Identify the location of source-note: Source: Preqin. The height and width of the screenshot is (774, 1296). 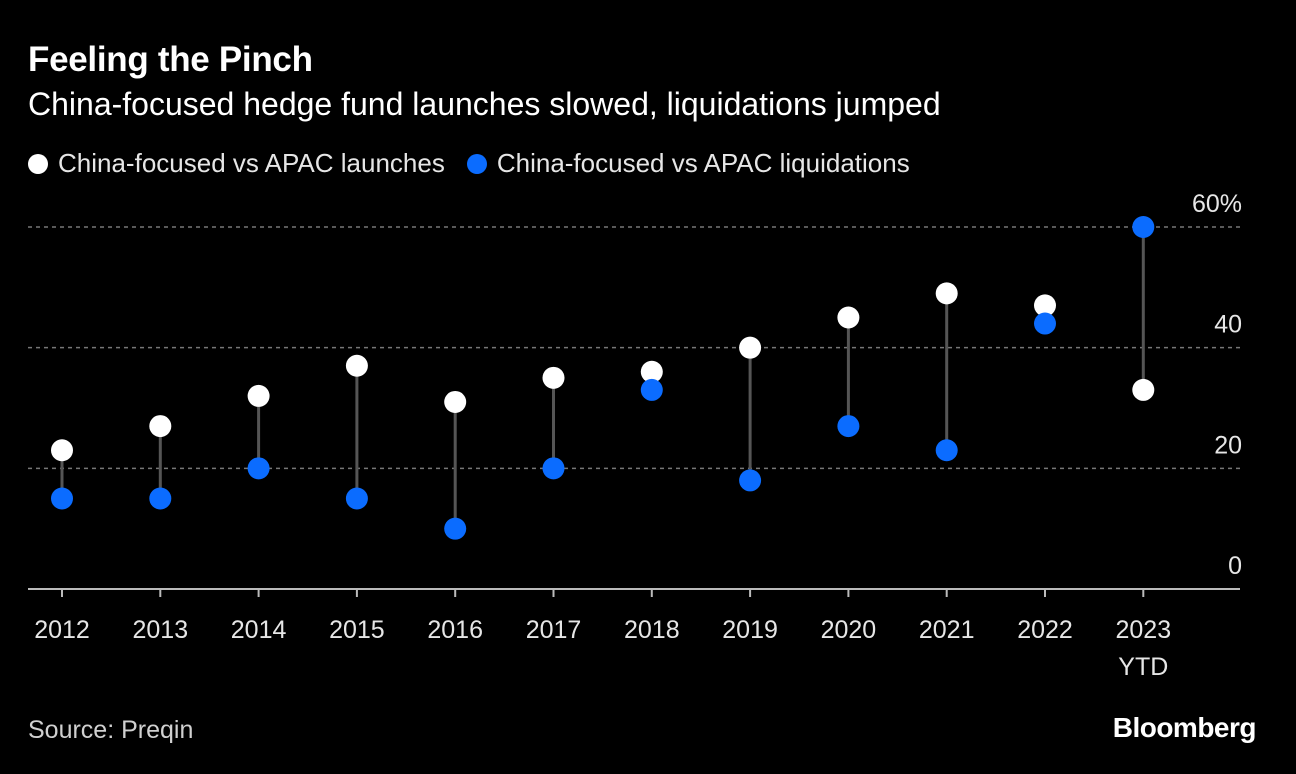
(111, 730).